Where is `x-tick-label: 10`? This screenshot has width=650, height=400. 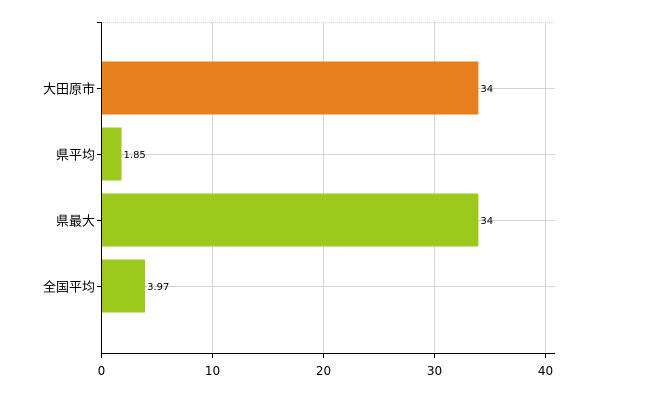 x-tick-label: 10 is located at coordinates (212, 371).